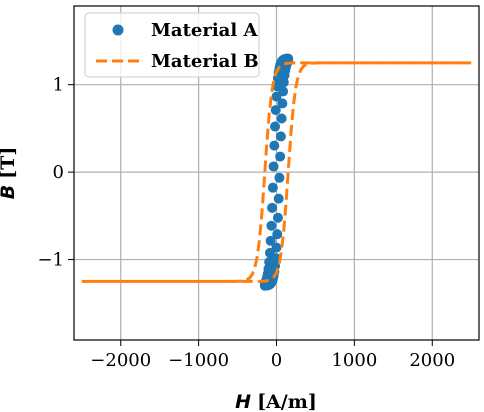  Describe the element at coordinates (58, 85) in the screenshot. I see `y-tick-label: 1` at that location.